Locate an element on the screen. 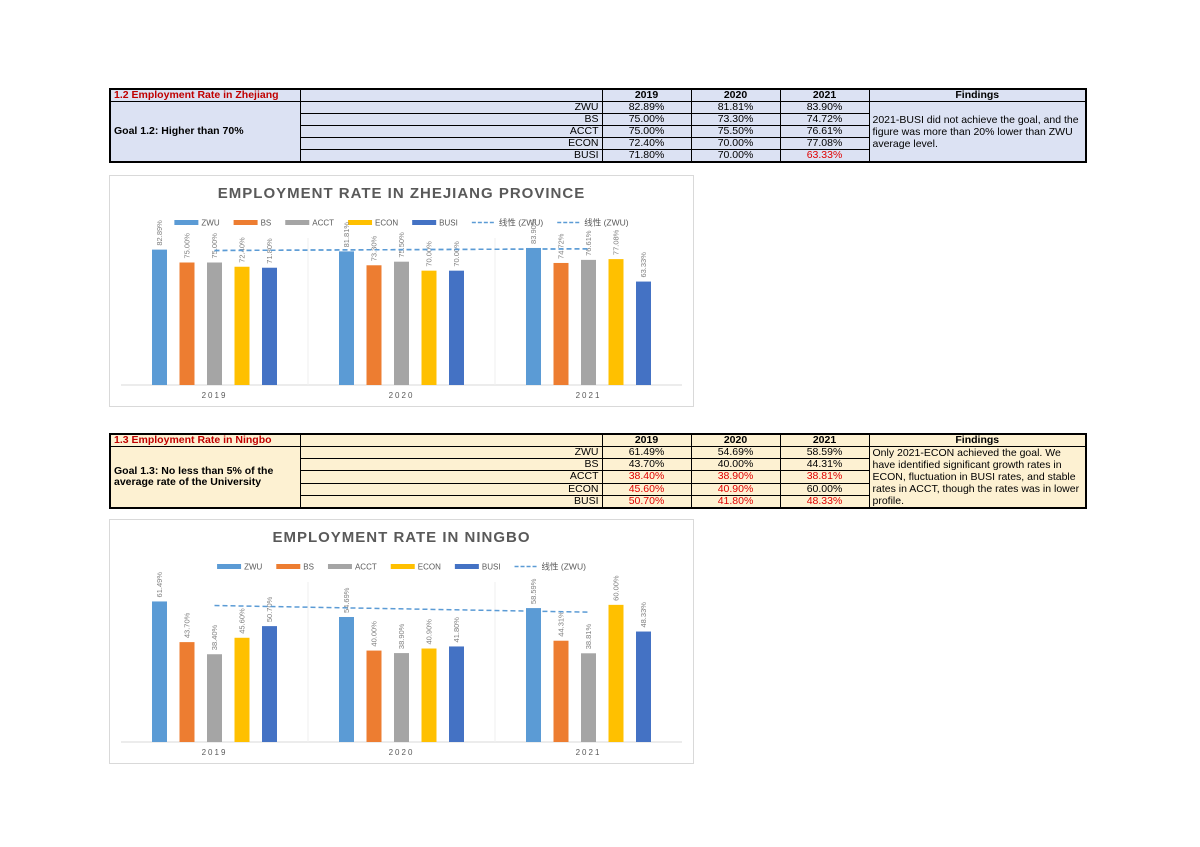 This screenshot has height=847, width=1200. data-label: 77.08% is located at coordinates (616, 242).